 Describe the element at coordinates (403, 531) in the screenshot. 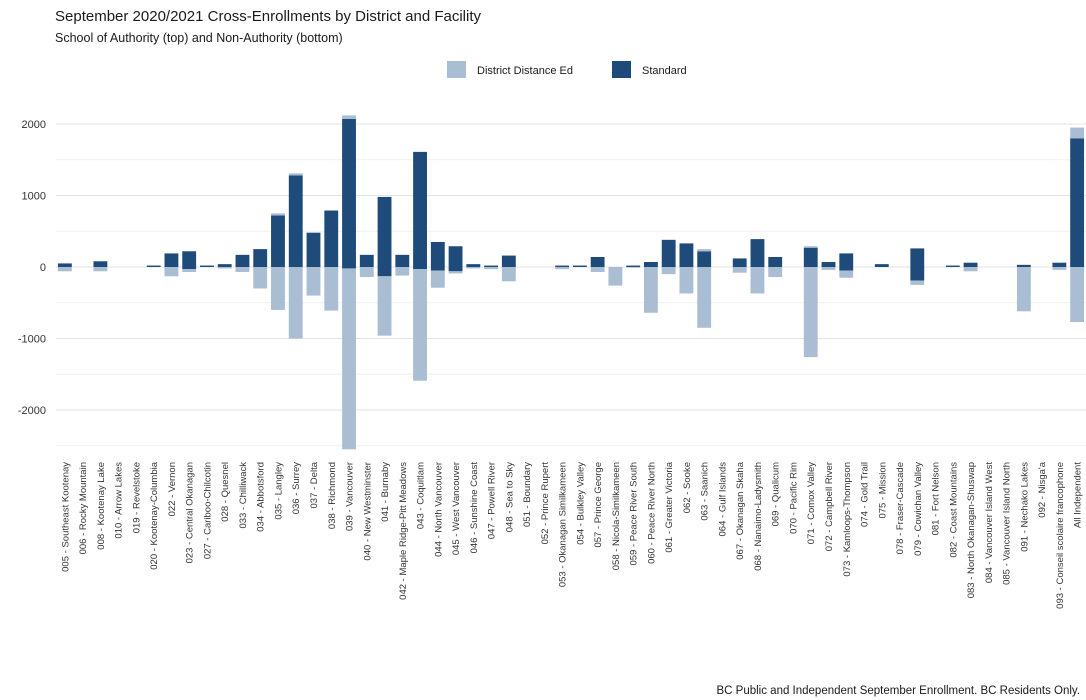

I see `x-tick-label-042-maple-ridge-pitt-meadows: 042 - Maple Ridge-Pitt Meadows` at that location.